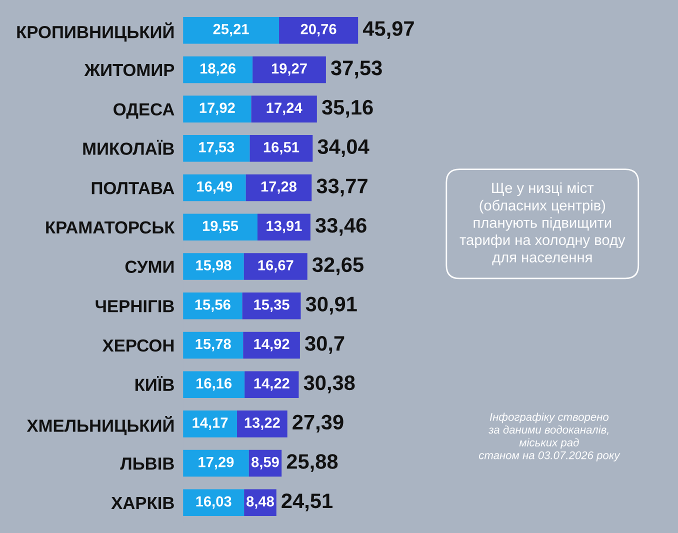 The width and height of the screenshot is (678, 533). Describe the element at coordinates (543, 224) in the screenshot. I see `annotation: Ще у низці міст (обласних центрів) планують підвищити тарифи на холодну воду для населення` at that location.